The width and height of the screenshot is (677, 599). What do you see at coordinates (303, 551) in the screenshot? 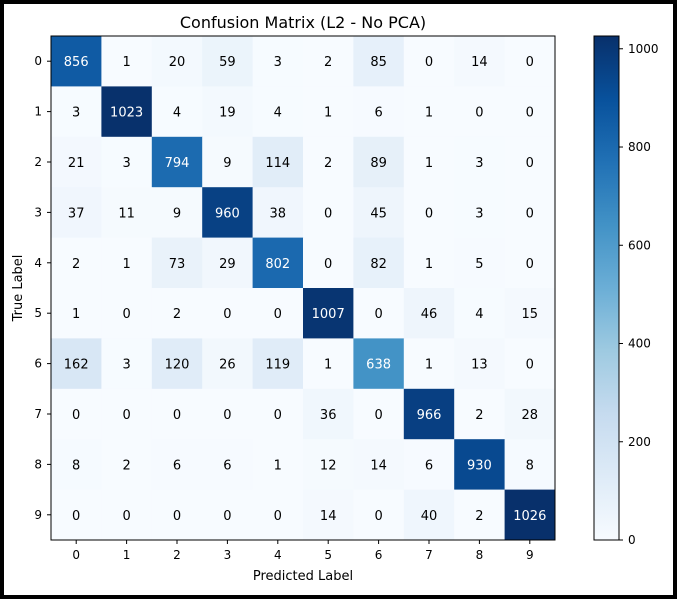
I see `x-axis-ticks: 0 1 2 3 4 5 6 7 8 9` at bounding box center [303, 551].